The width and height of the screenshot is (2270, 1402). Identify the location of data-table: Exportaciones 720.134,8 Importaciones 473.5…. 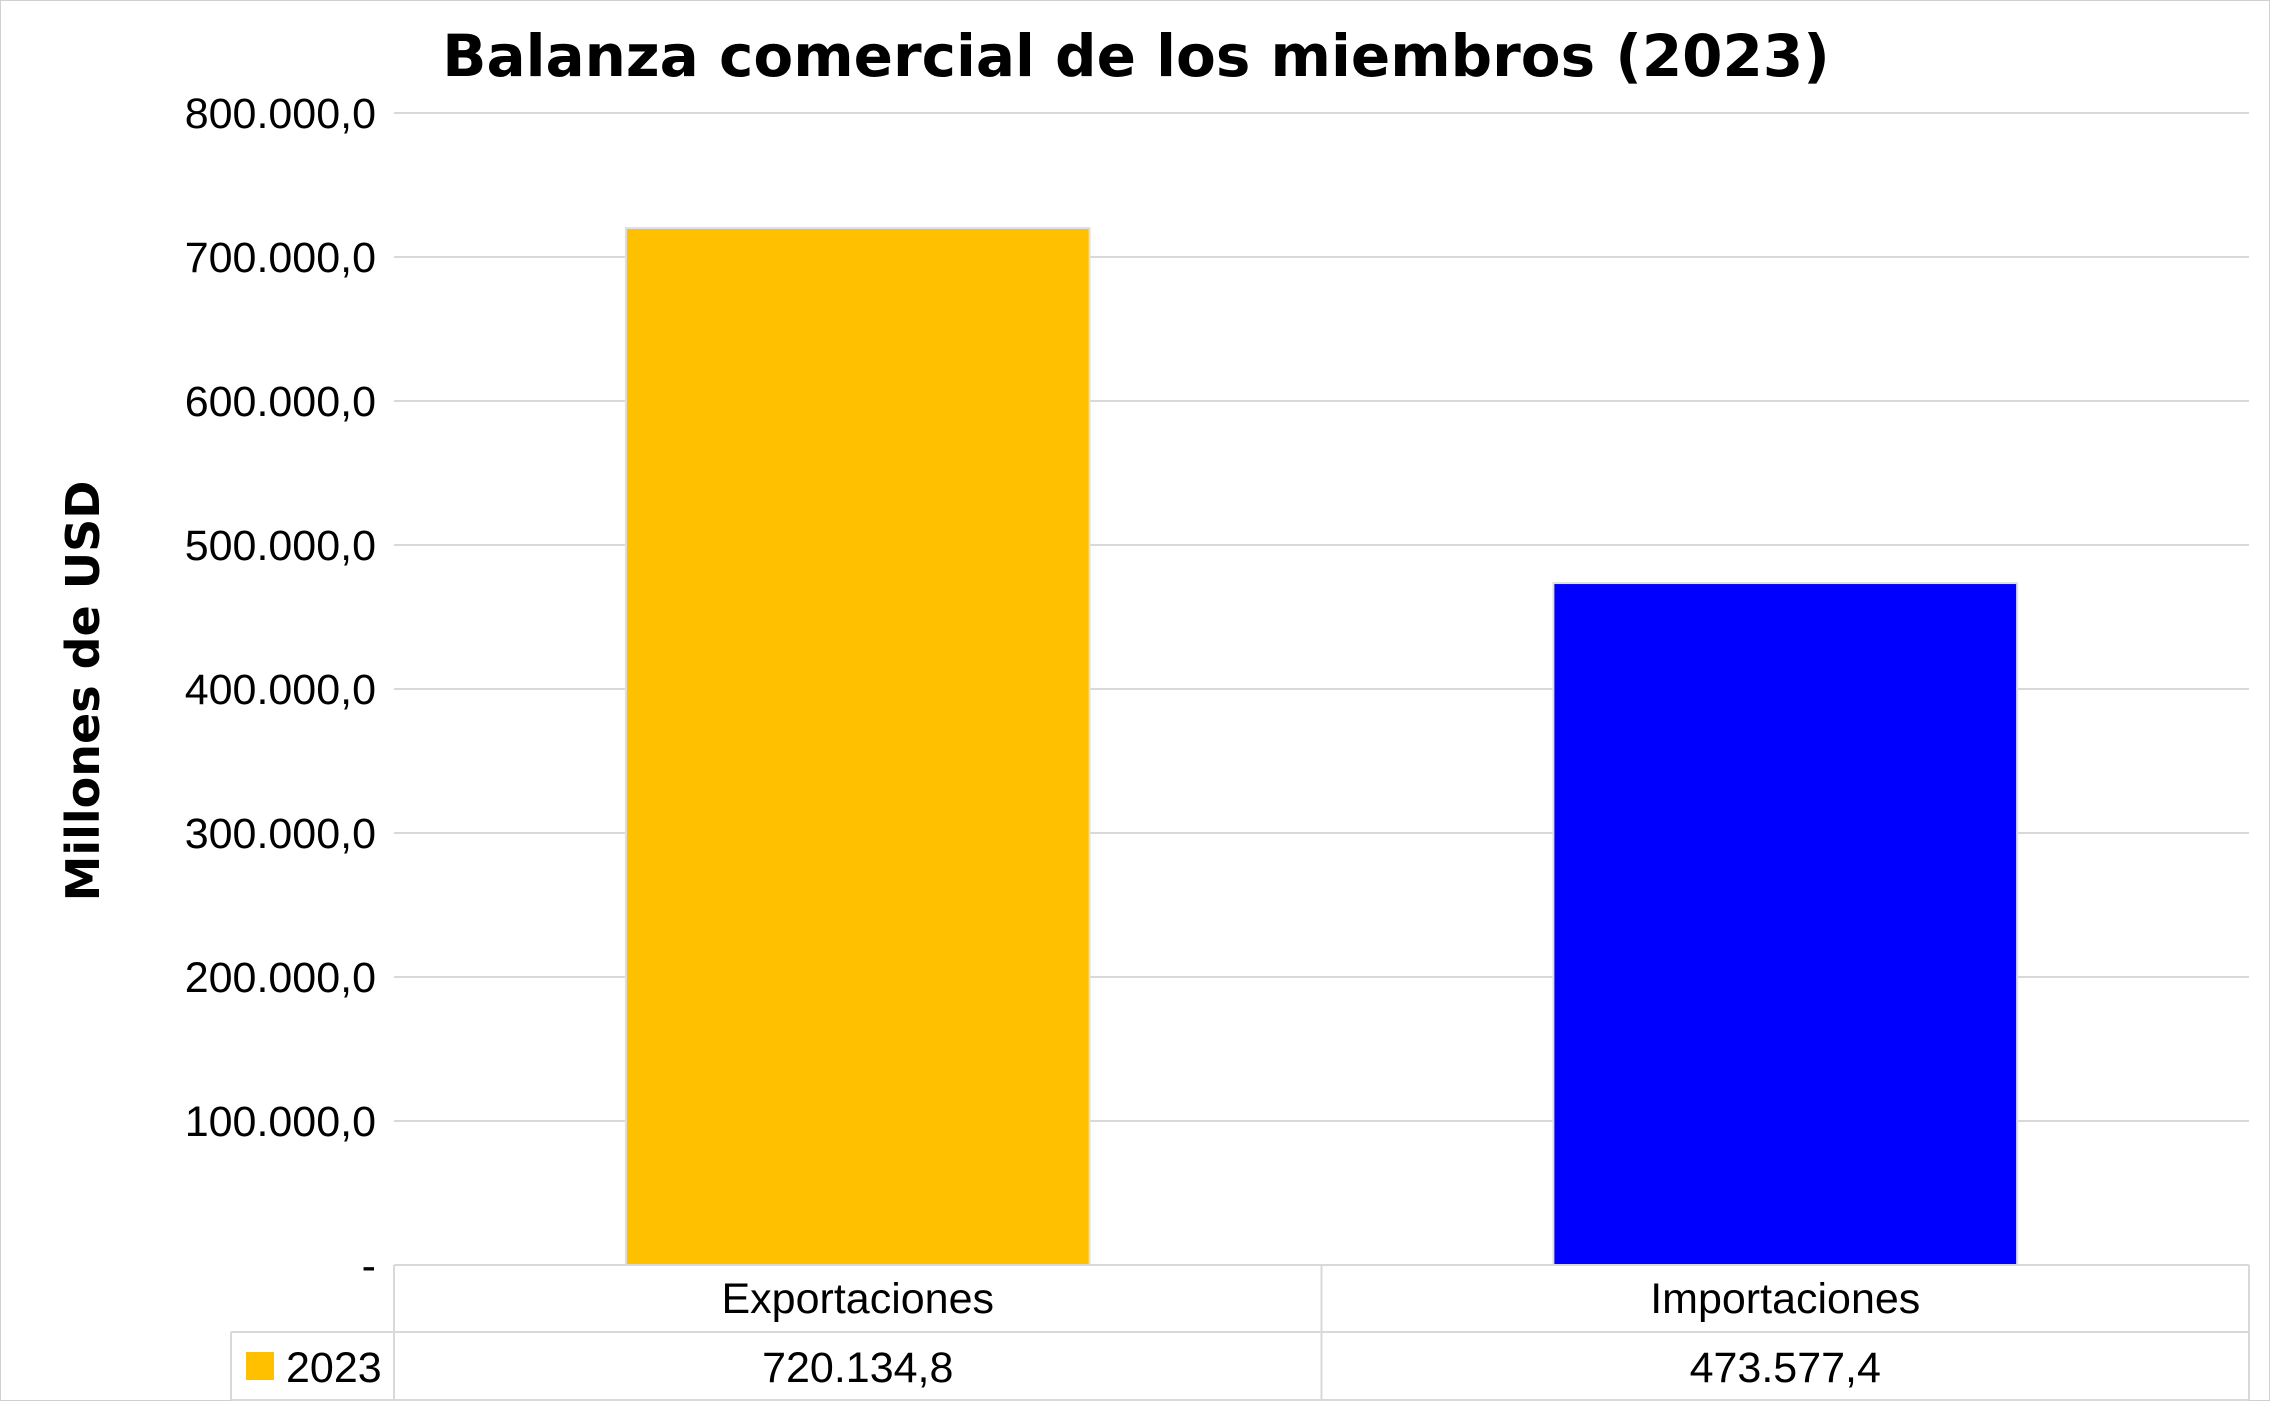
(1240, 1332).